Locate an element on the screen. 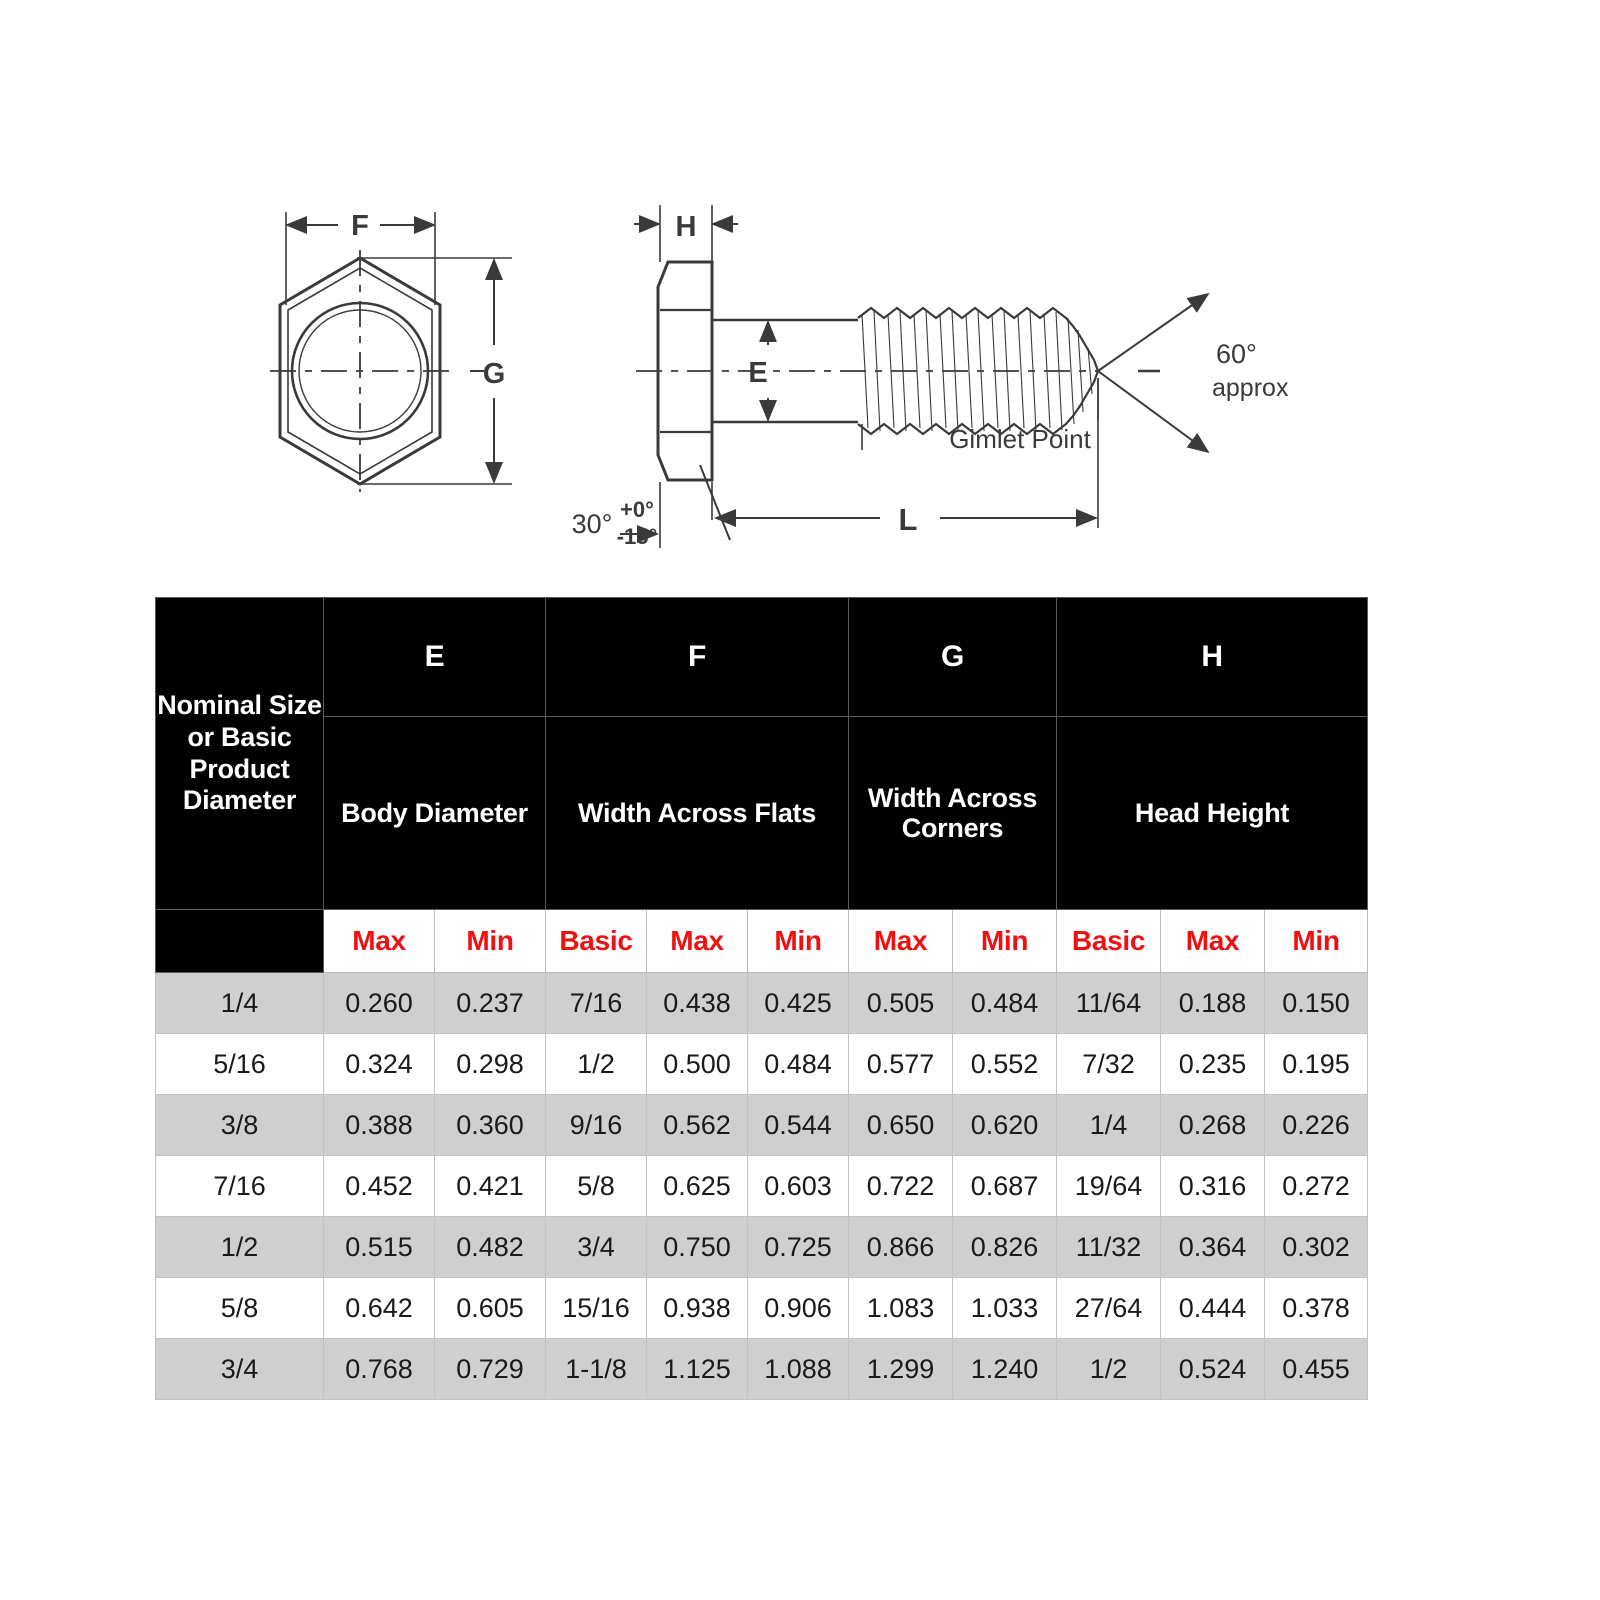 The image size is (1600, 1600). label-angle-60: 60° is located at coordinates (1236, 354).